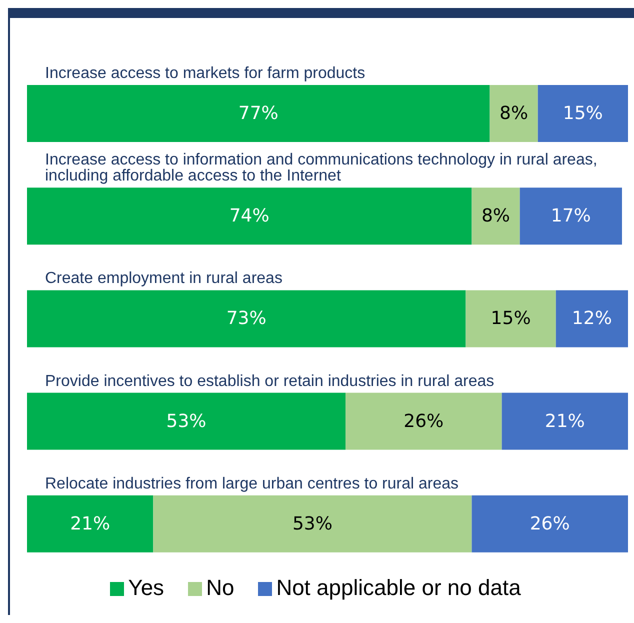  Describe the element at coordinates (220, 587) in the screenshot. I see `legend-label: No` at that location.